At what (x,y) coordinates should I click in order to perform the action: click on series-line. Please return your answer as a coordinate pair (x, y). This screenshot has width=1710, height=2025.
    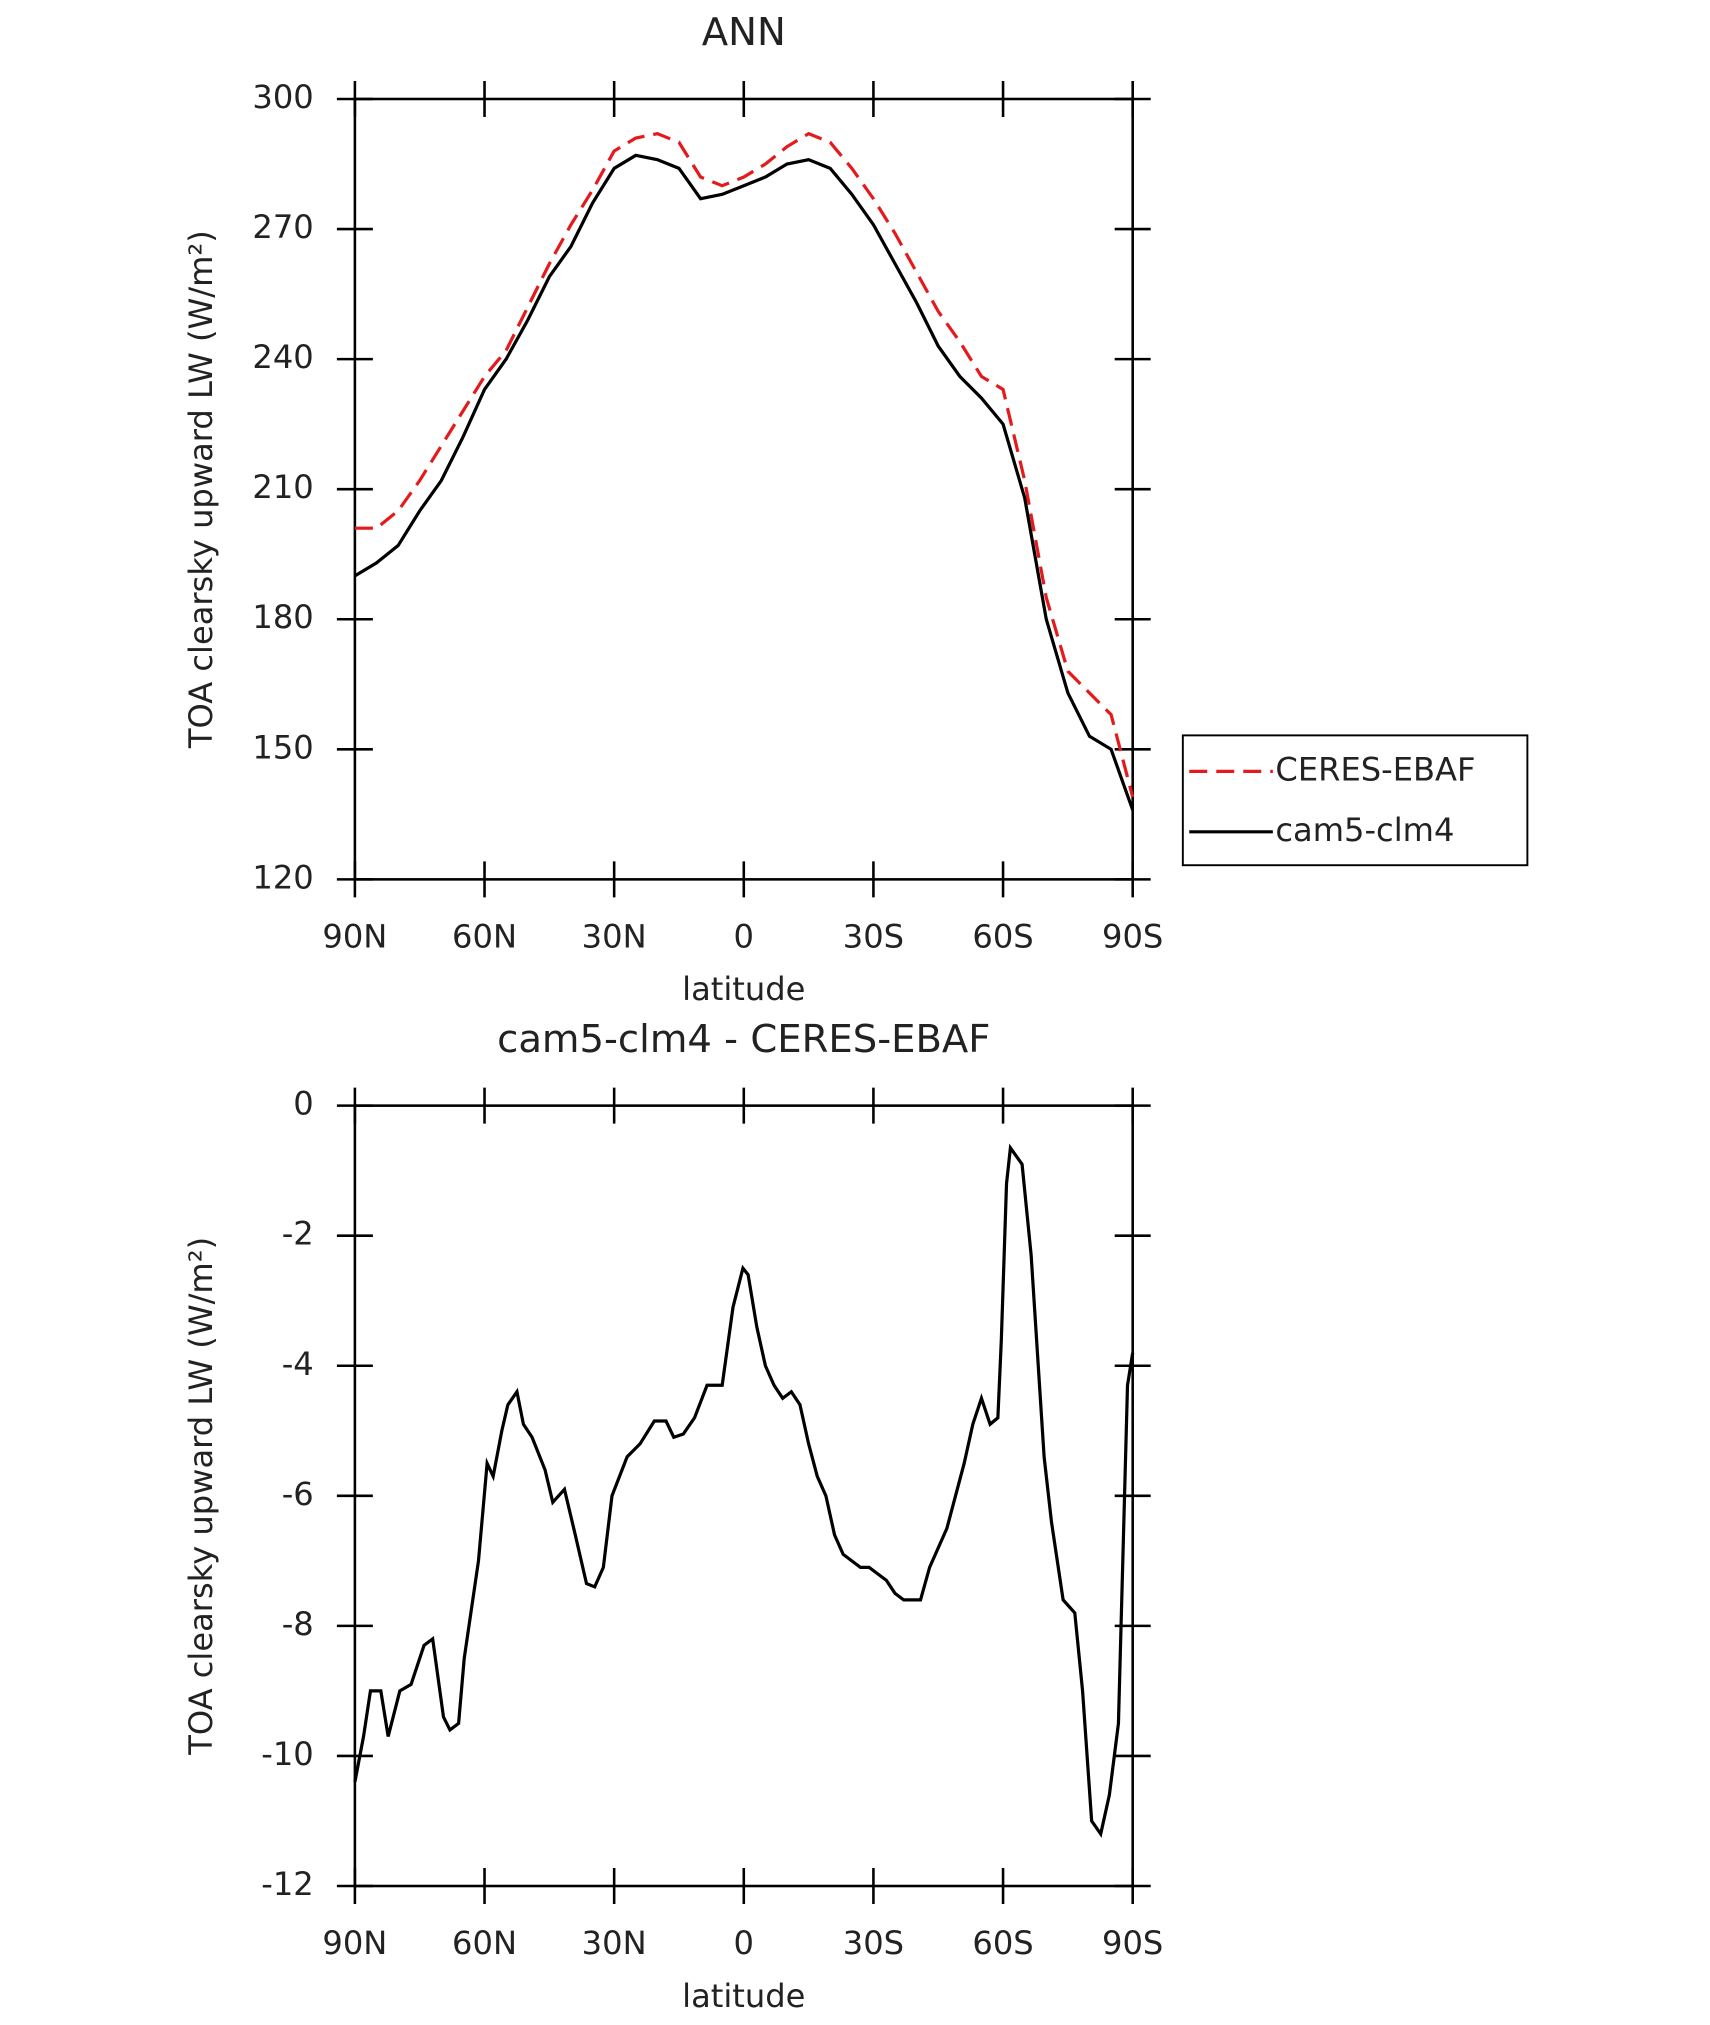
    Looking at the image, I should click on (744, 482).